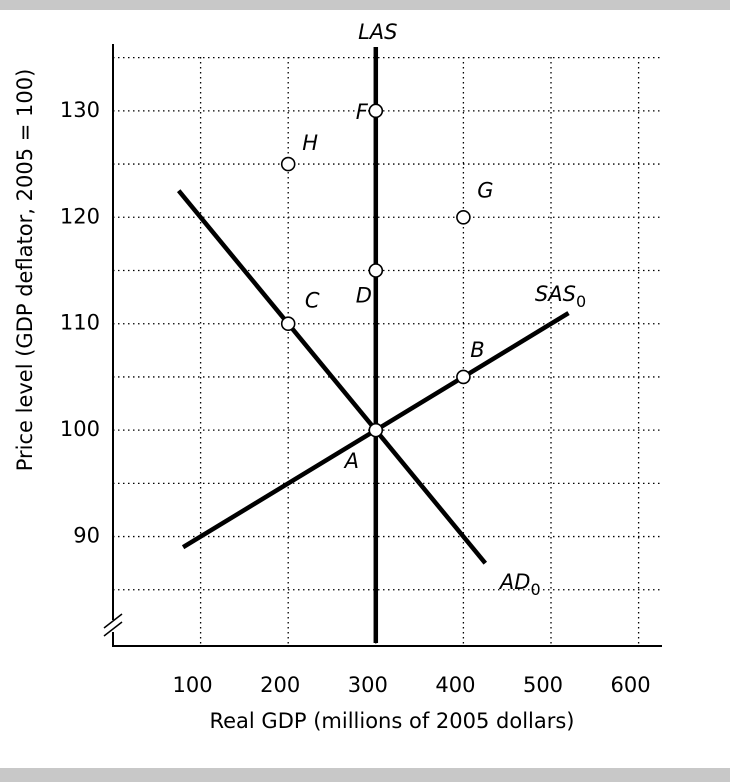  I want to click on curve-label-name: SAS, so click(555, 294).